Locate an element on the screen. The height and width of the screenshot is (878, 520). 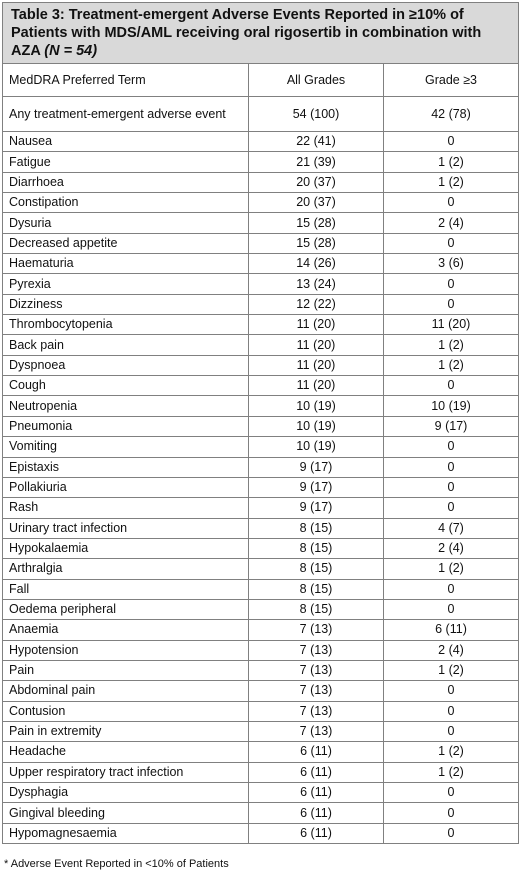
table-row: Back pain 11 (20) 1 (2) is located at coordinates (260, 345).